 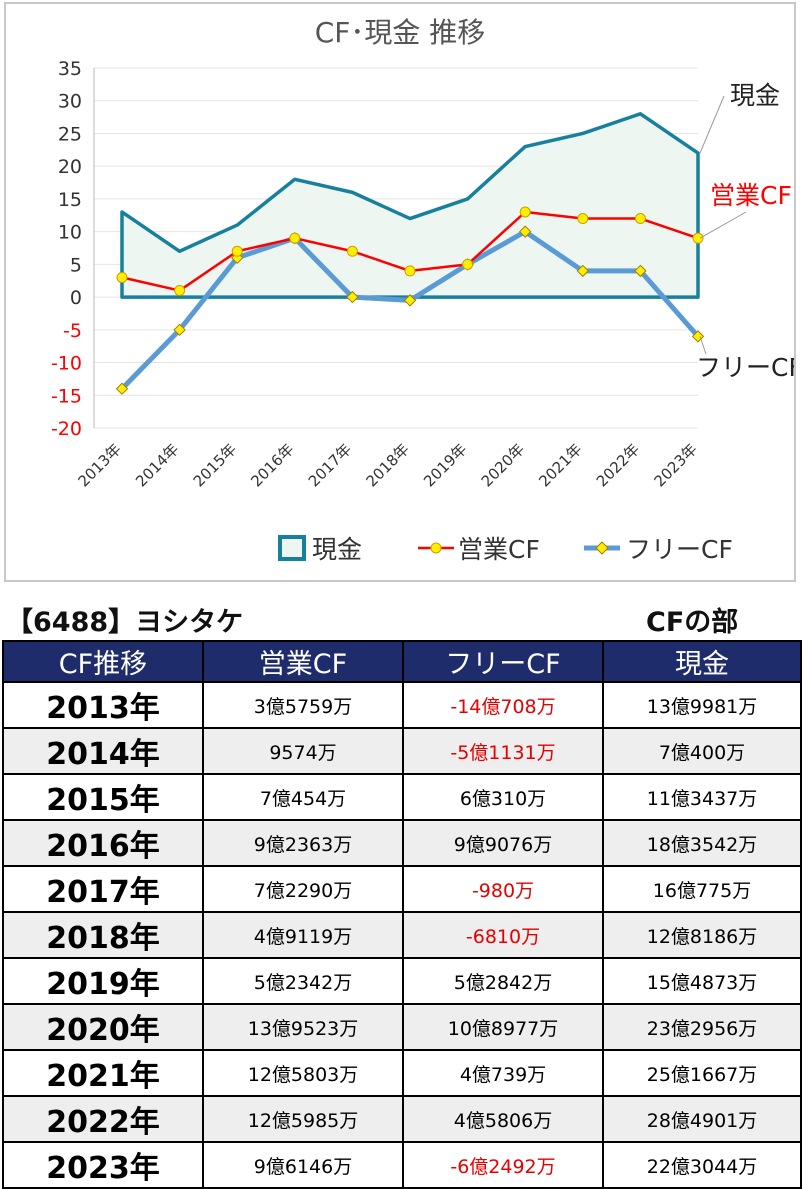 What do you see at coordinates (330, 465) in the screenshot?
I see `x-tick-label: 2017年` at bounding box center [330, 465].